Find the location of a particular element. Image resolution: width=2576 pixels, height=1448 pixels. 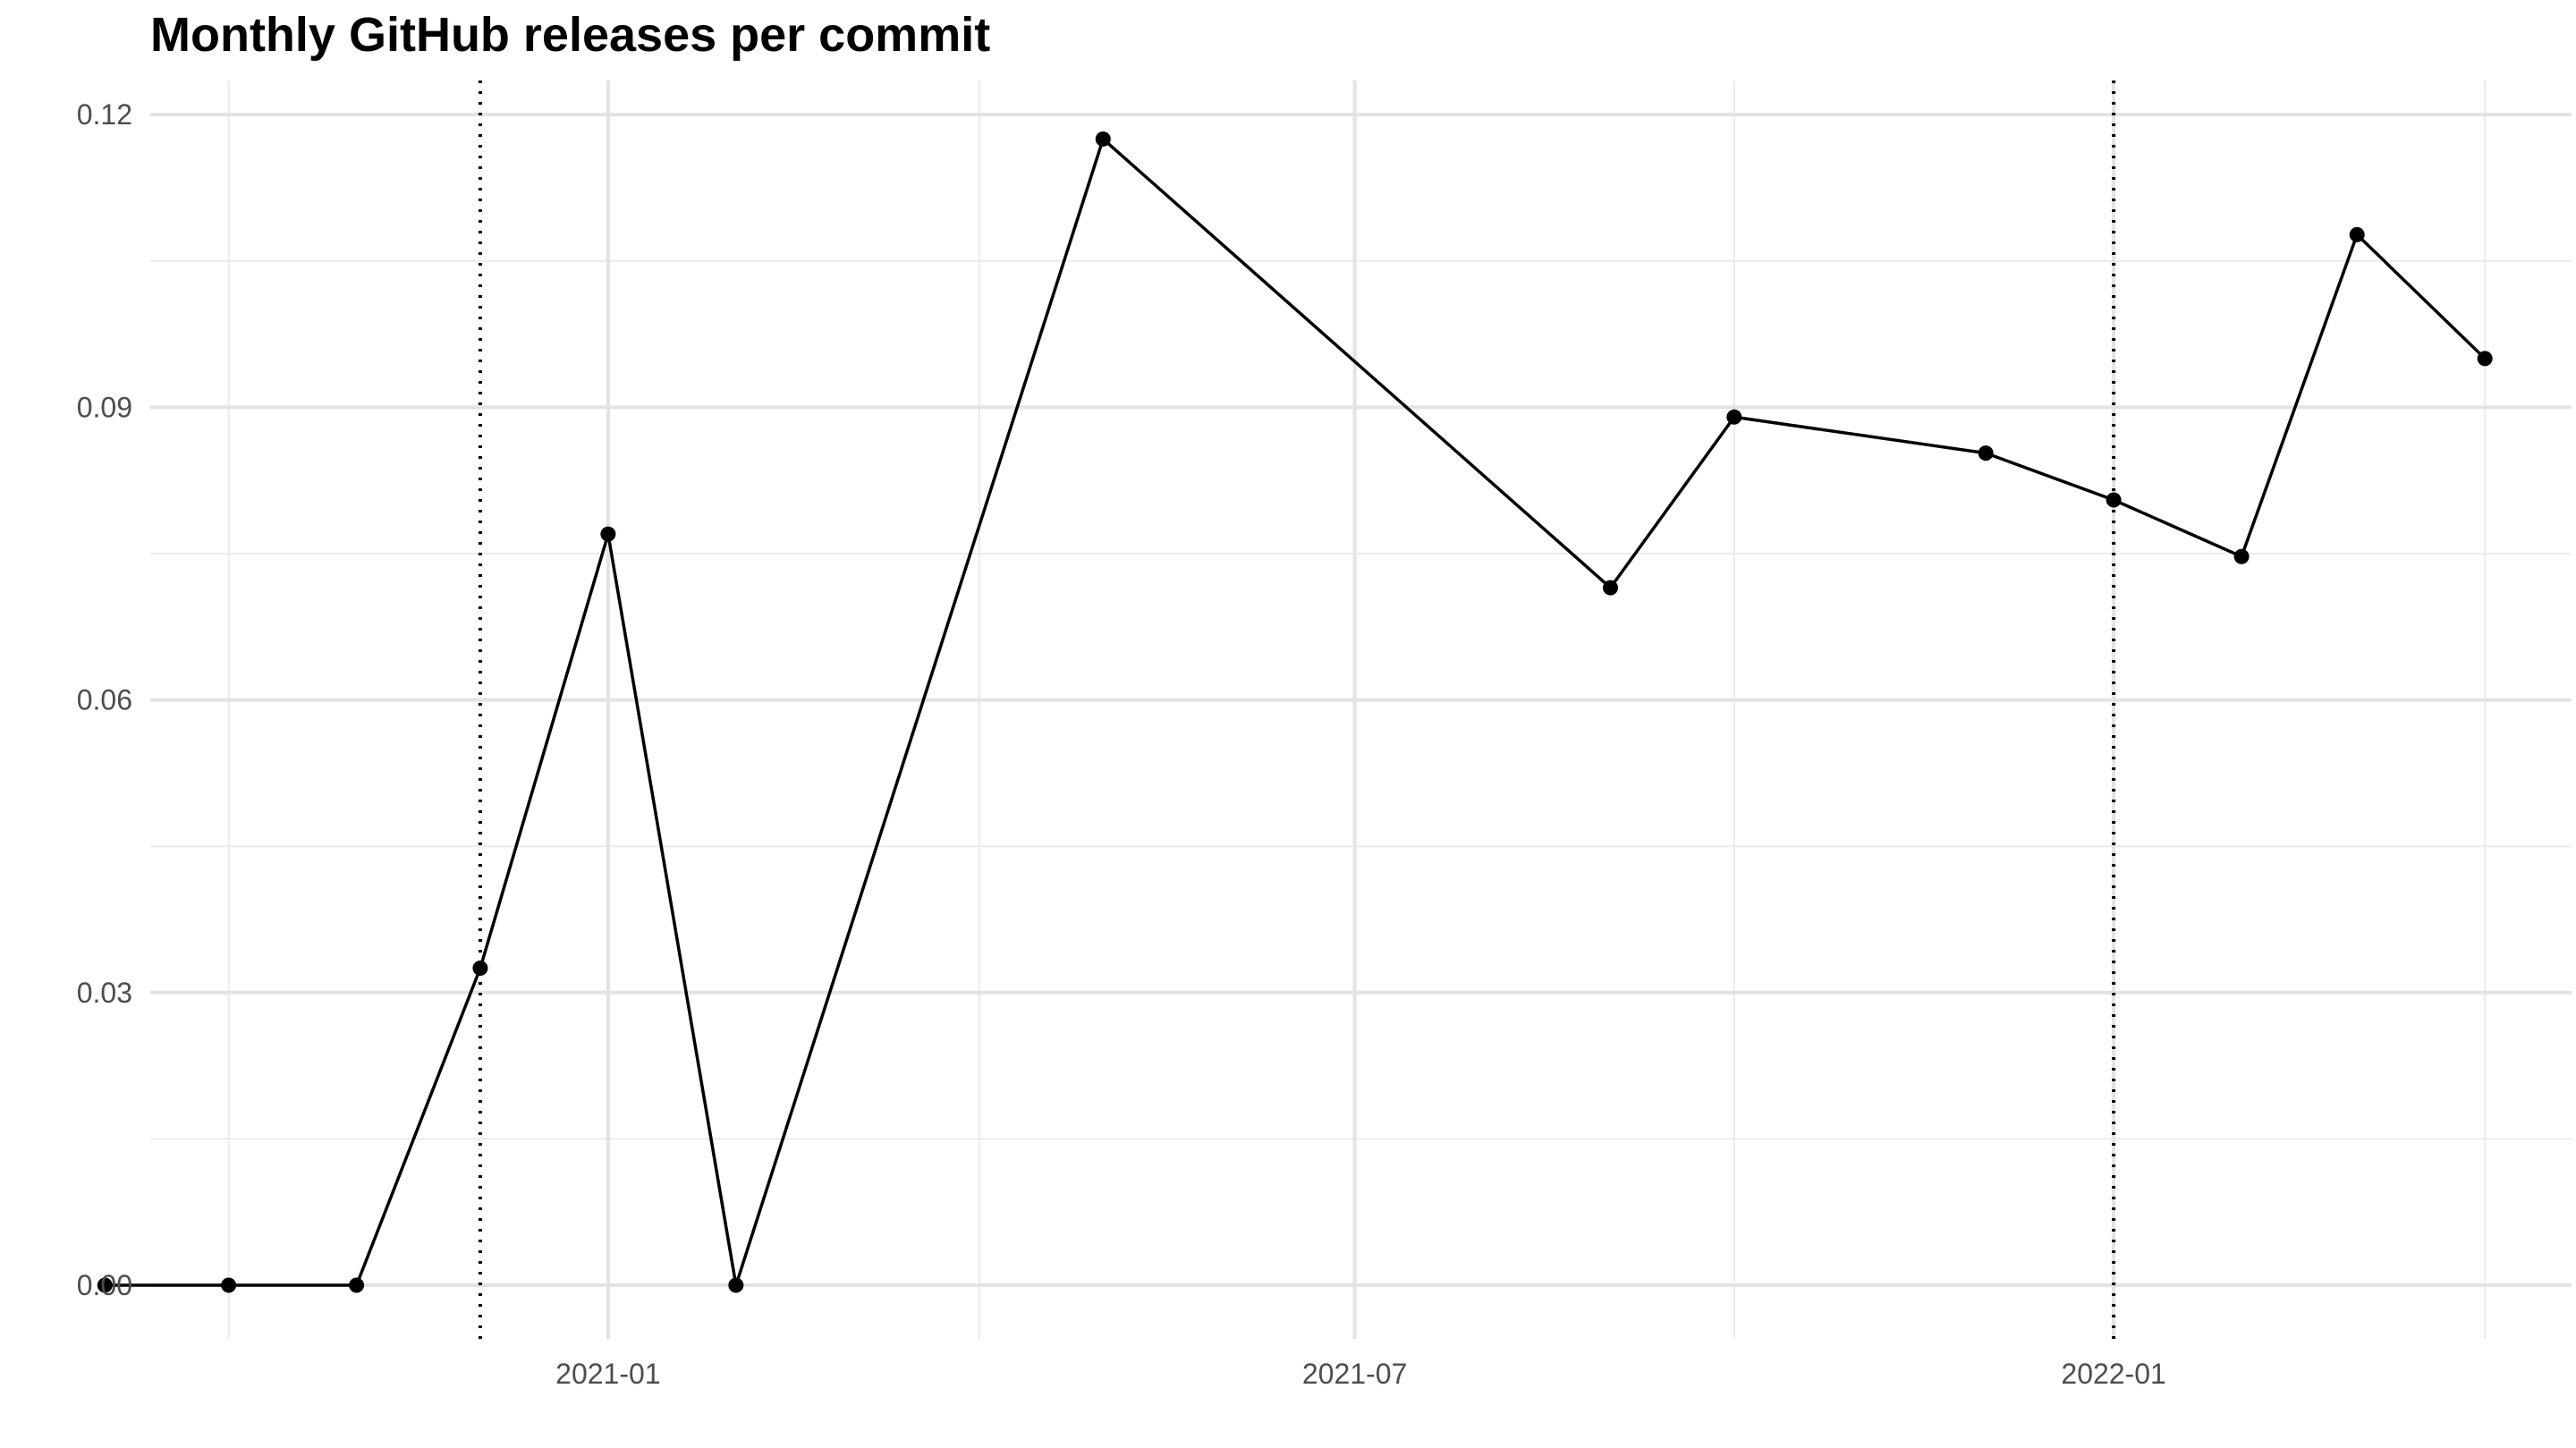

chart-title: Monthly GitHub releases per commit is located at coordinates (570, 35).